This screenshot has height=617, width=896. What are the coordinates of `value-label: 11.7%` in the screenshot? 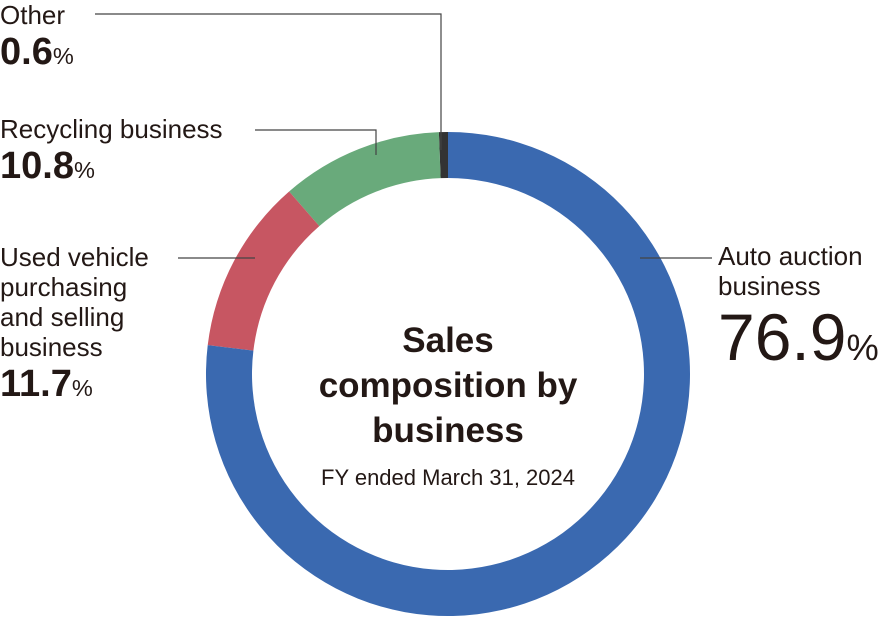 It's located at (86, 386).